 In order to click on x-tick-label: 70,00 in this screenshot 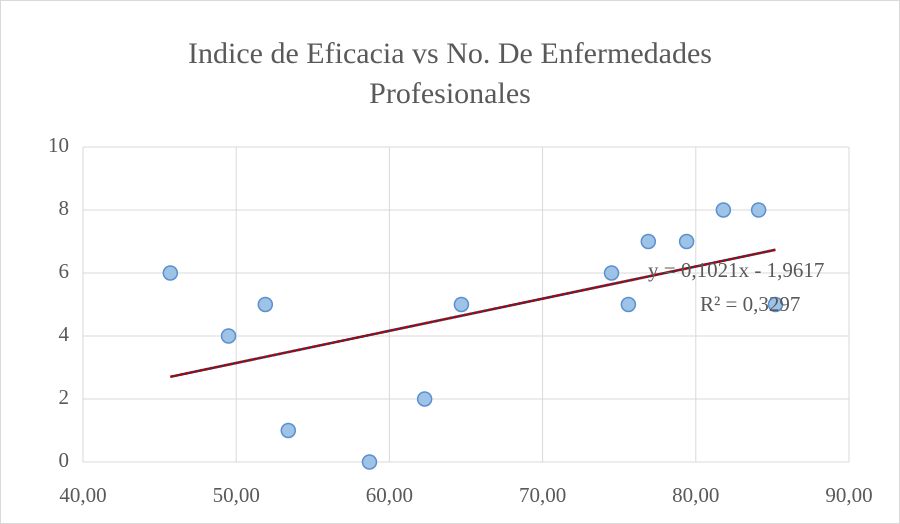, I will do `click(542, 495)`.